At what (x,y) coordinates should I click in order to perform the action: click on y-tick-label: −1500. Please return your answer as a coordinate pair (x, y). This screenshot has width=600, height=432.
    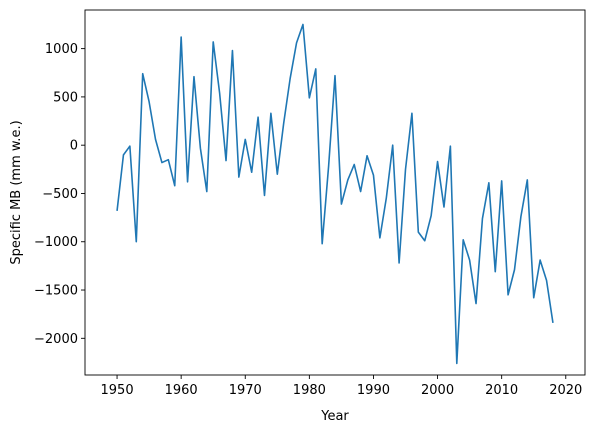
    Looking at the image, I should click on (56, 291).